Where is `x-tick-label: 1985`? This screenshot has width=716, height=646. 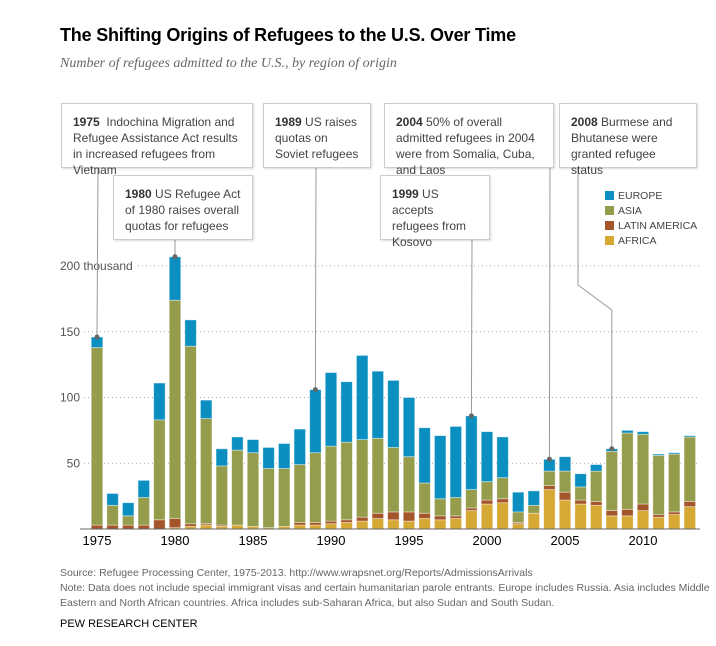
x-tick-label: 1985 is located at coordinates (253, 540).